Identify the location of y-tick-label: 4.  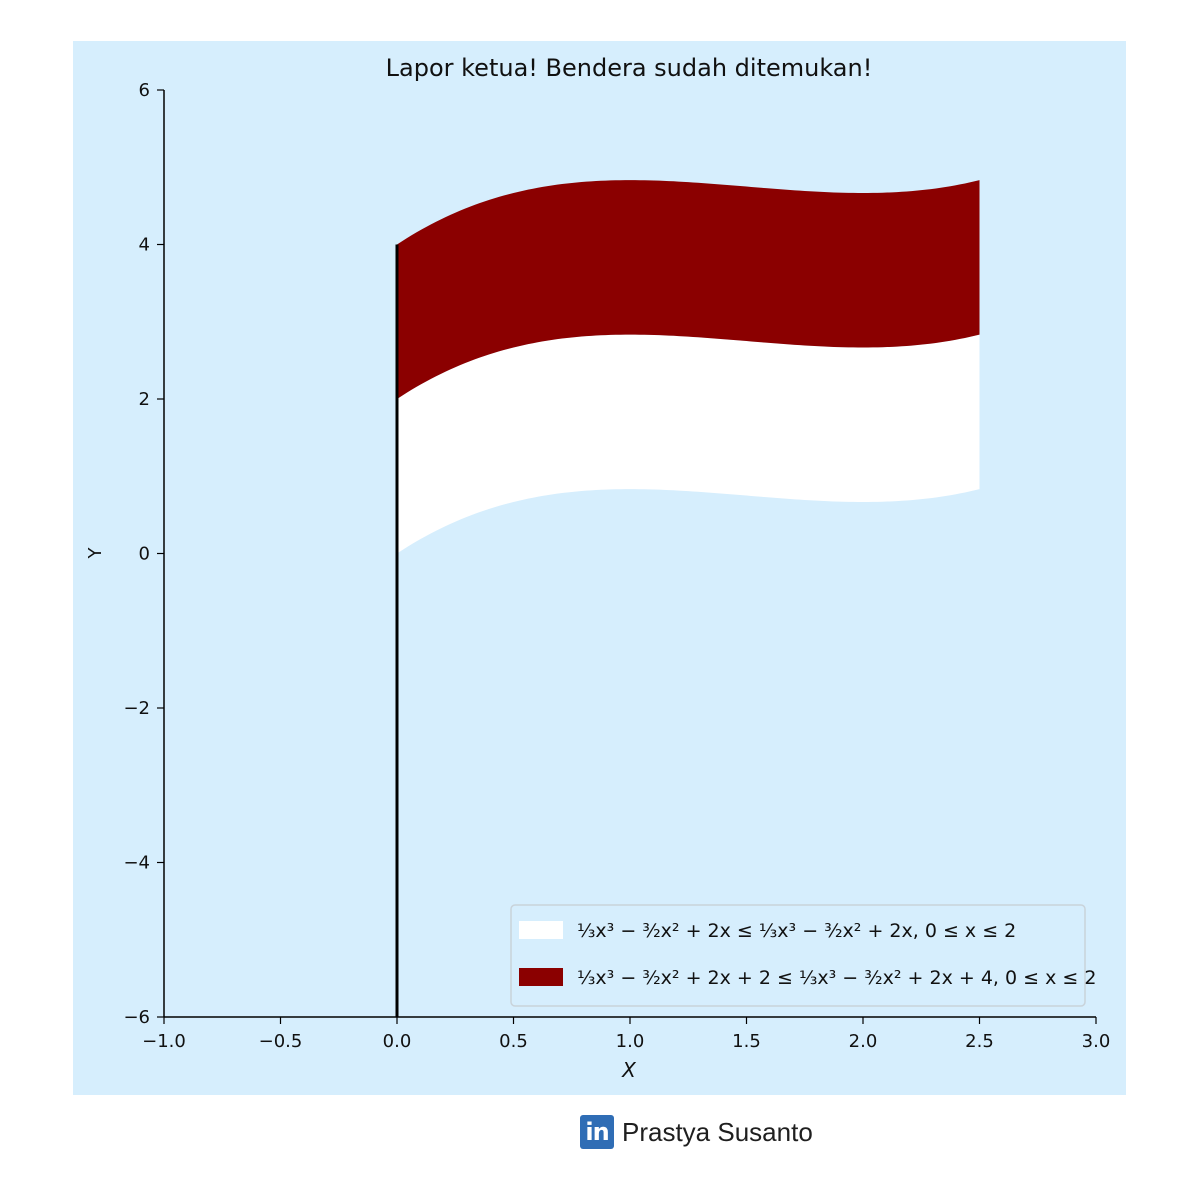
(144, 245).